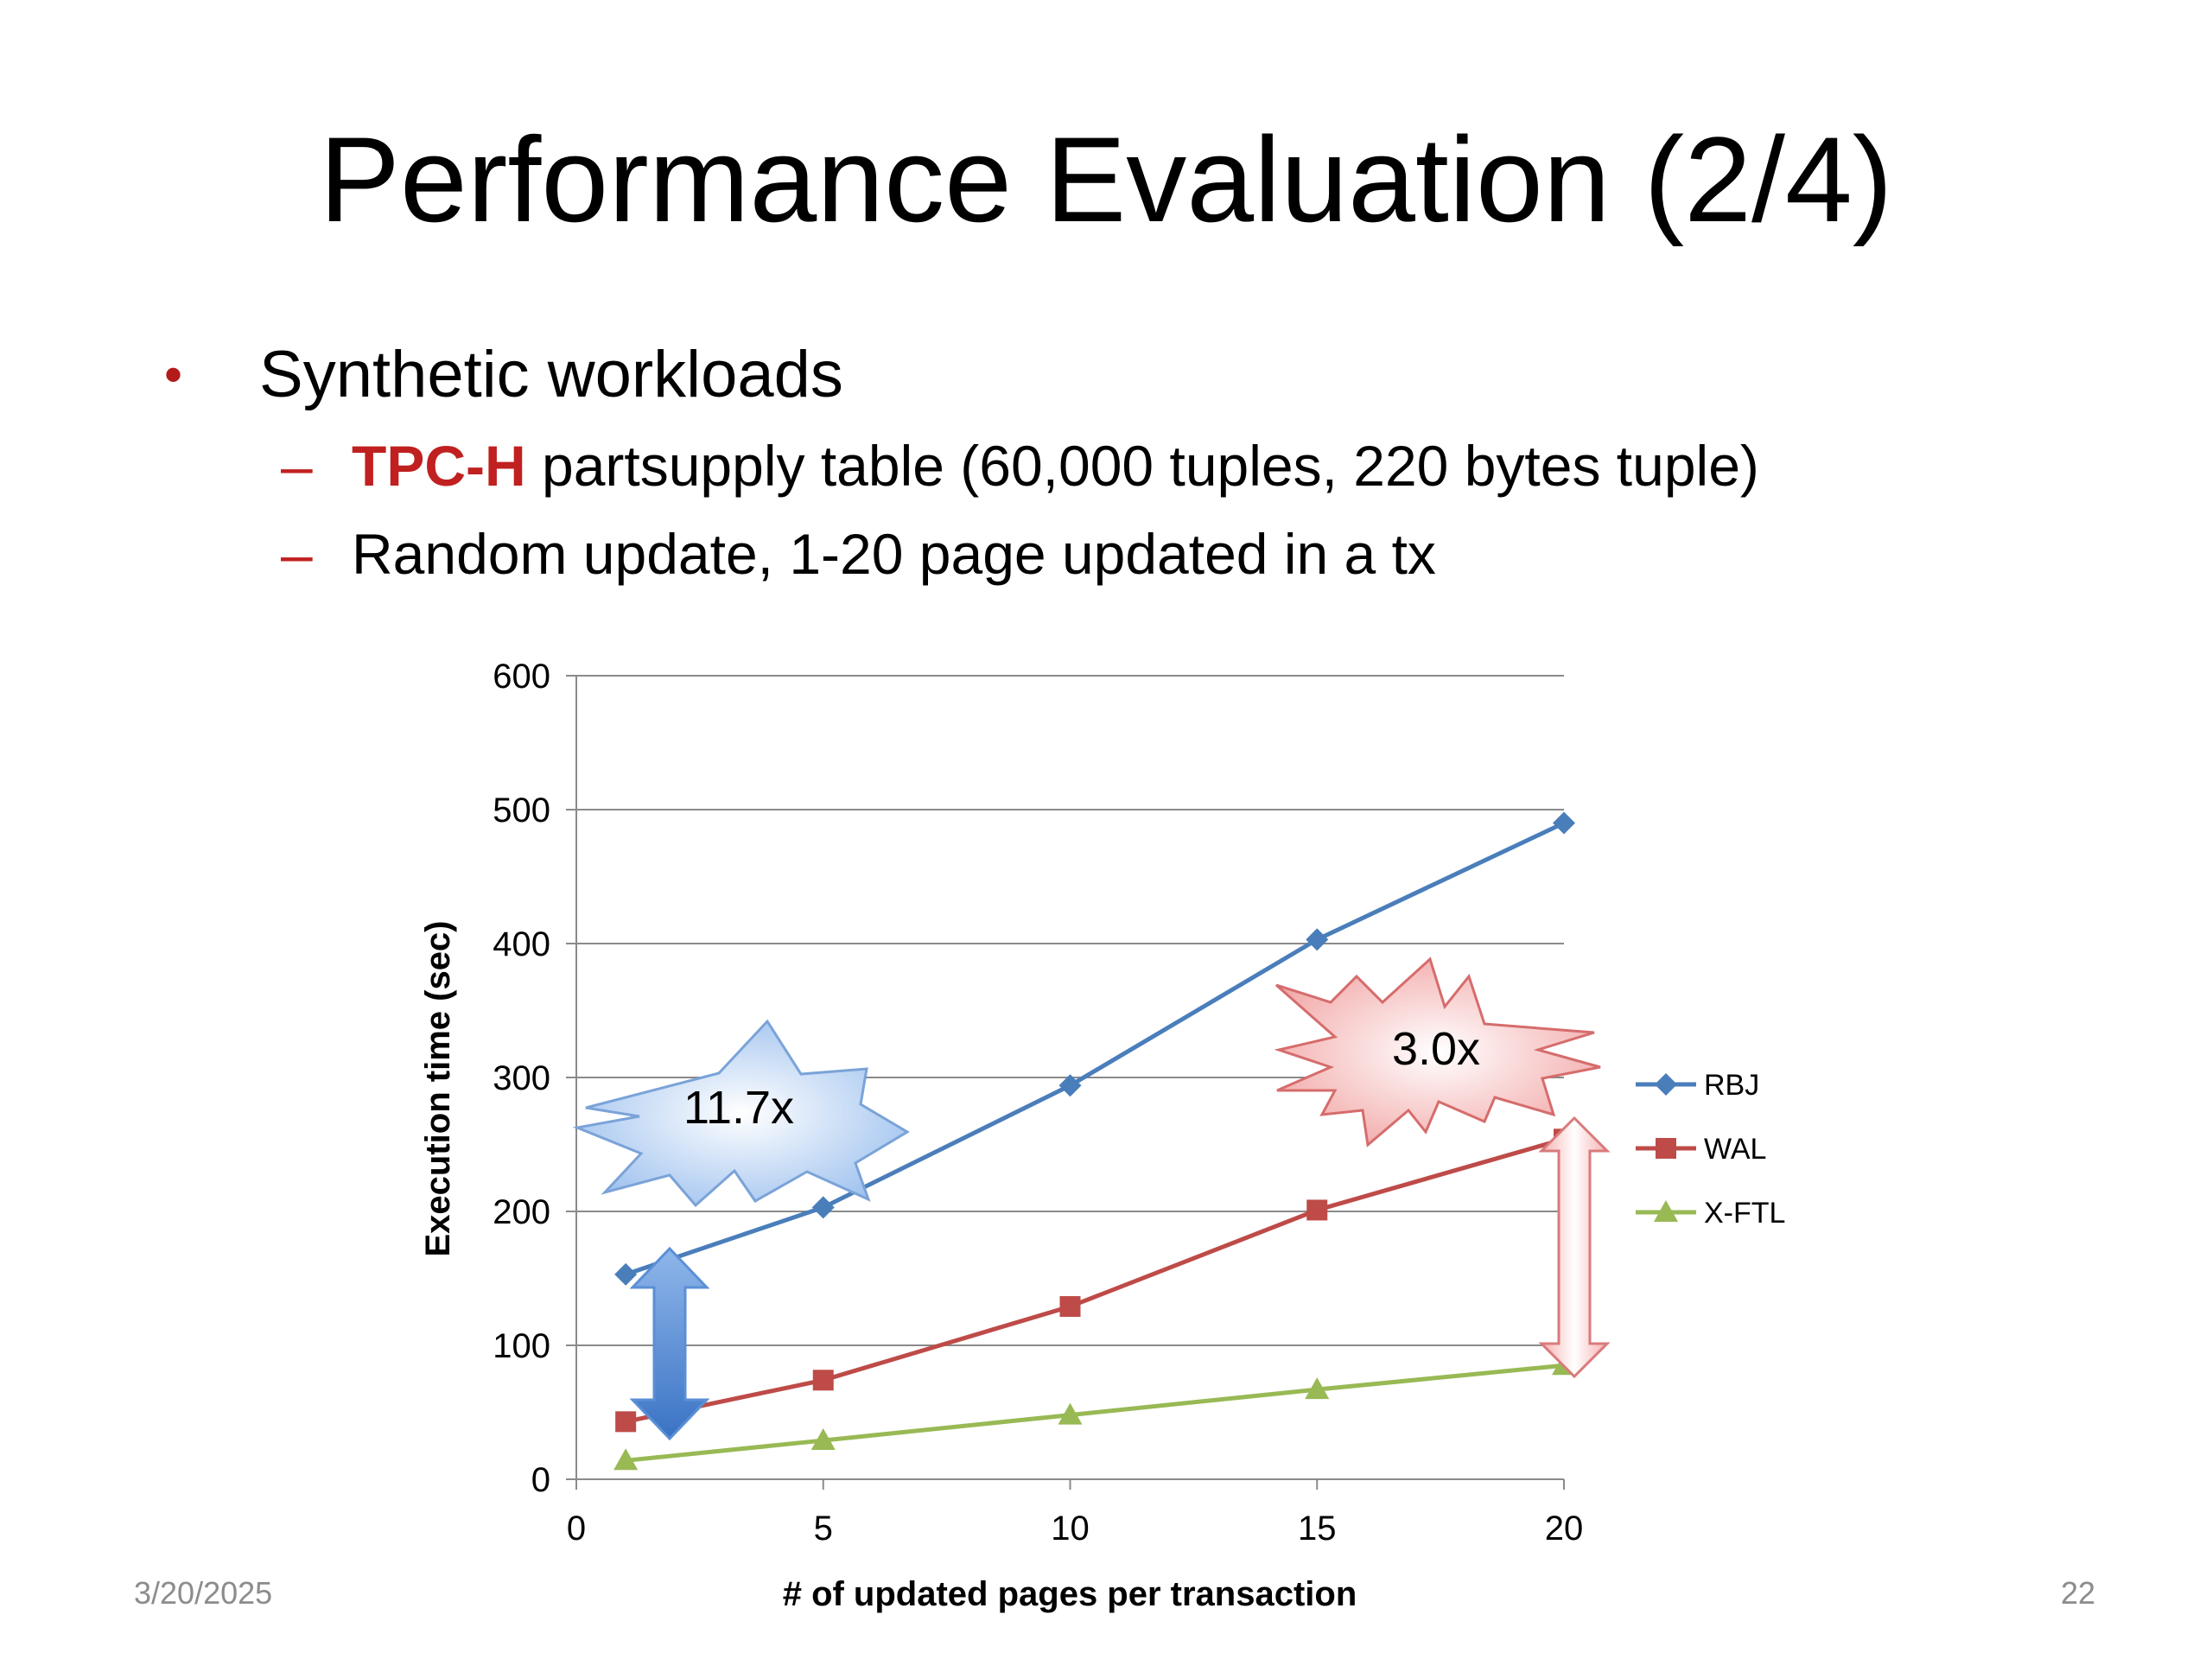 The width and height of the screenshot is (2212, 1659). I want to click on blue-burst-shape, so click(741, 1113).